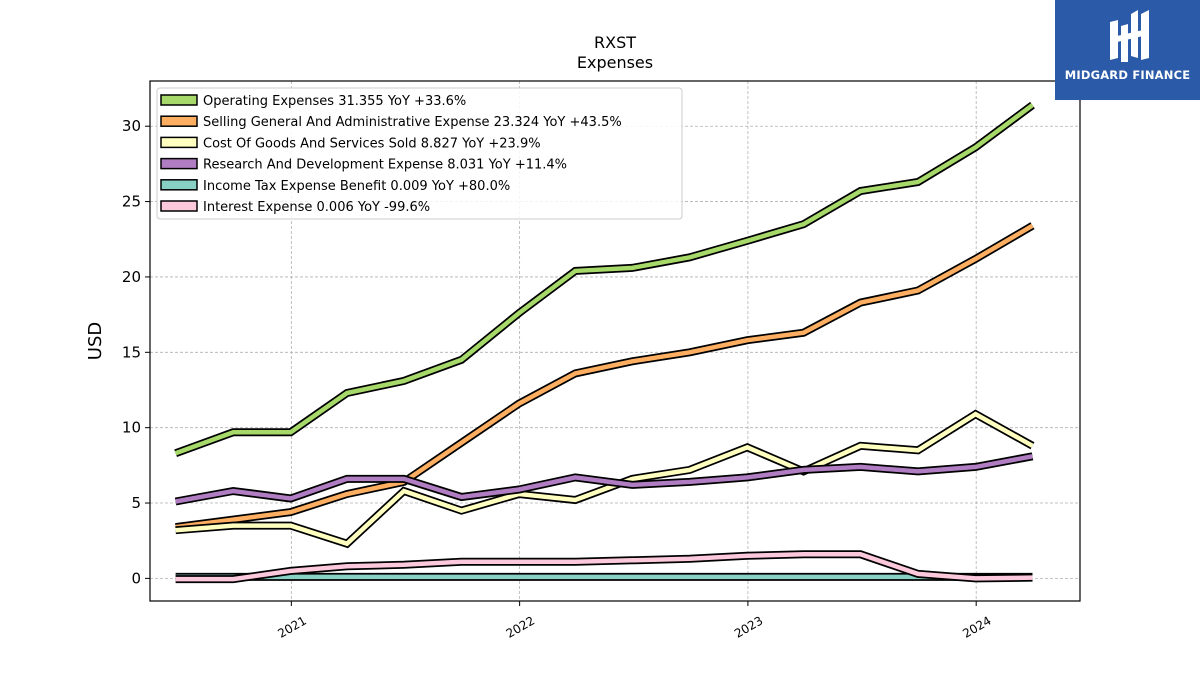 Image resolution: width=1200 pixels, height=675 pixels. Describe the element at coordinates (1129, 36) in the screenshot. I see `midgard-logo-icon` at that location.